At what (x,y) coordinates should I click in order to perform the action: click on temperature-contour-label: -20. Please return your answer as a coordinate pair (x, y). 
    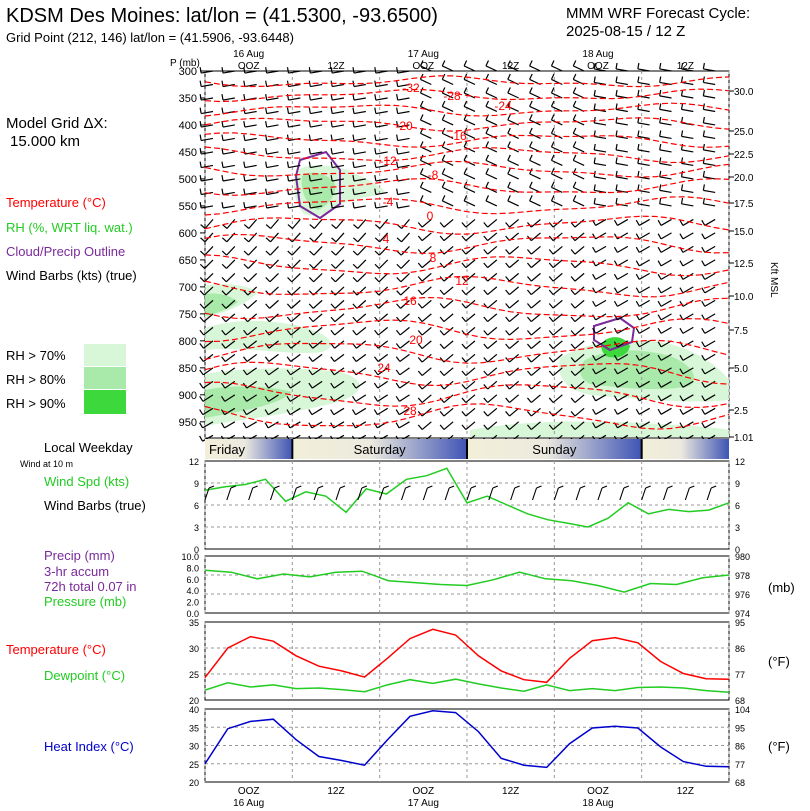
    Looking at the image, I should click on (404, 126).